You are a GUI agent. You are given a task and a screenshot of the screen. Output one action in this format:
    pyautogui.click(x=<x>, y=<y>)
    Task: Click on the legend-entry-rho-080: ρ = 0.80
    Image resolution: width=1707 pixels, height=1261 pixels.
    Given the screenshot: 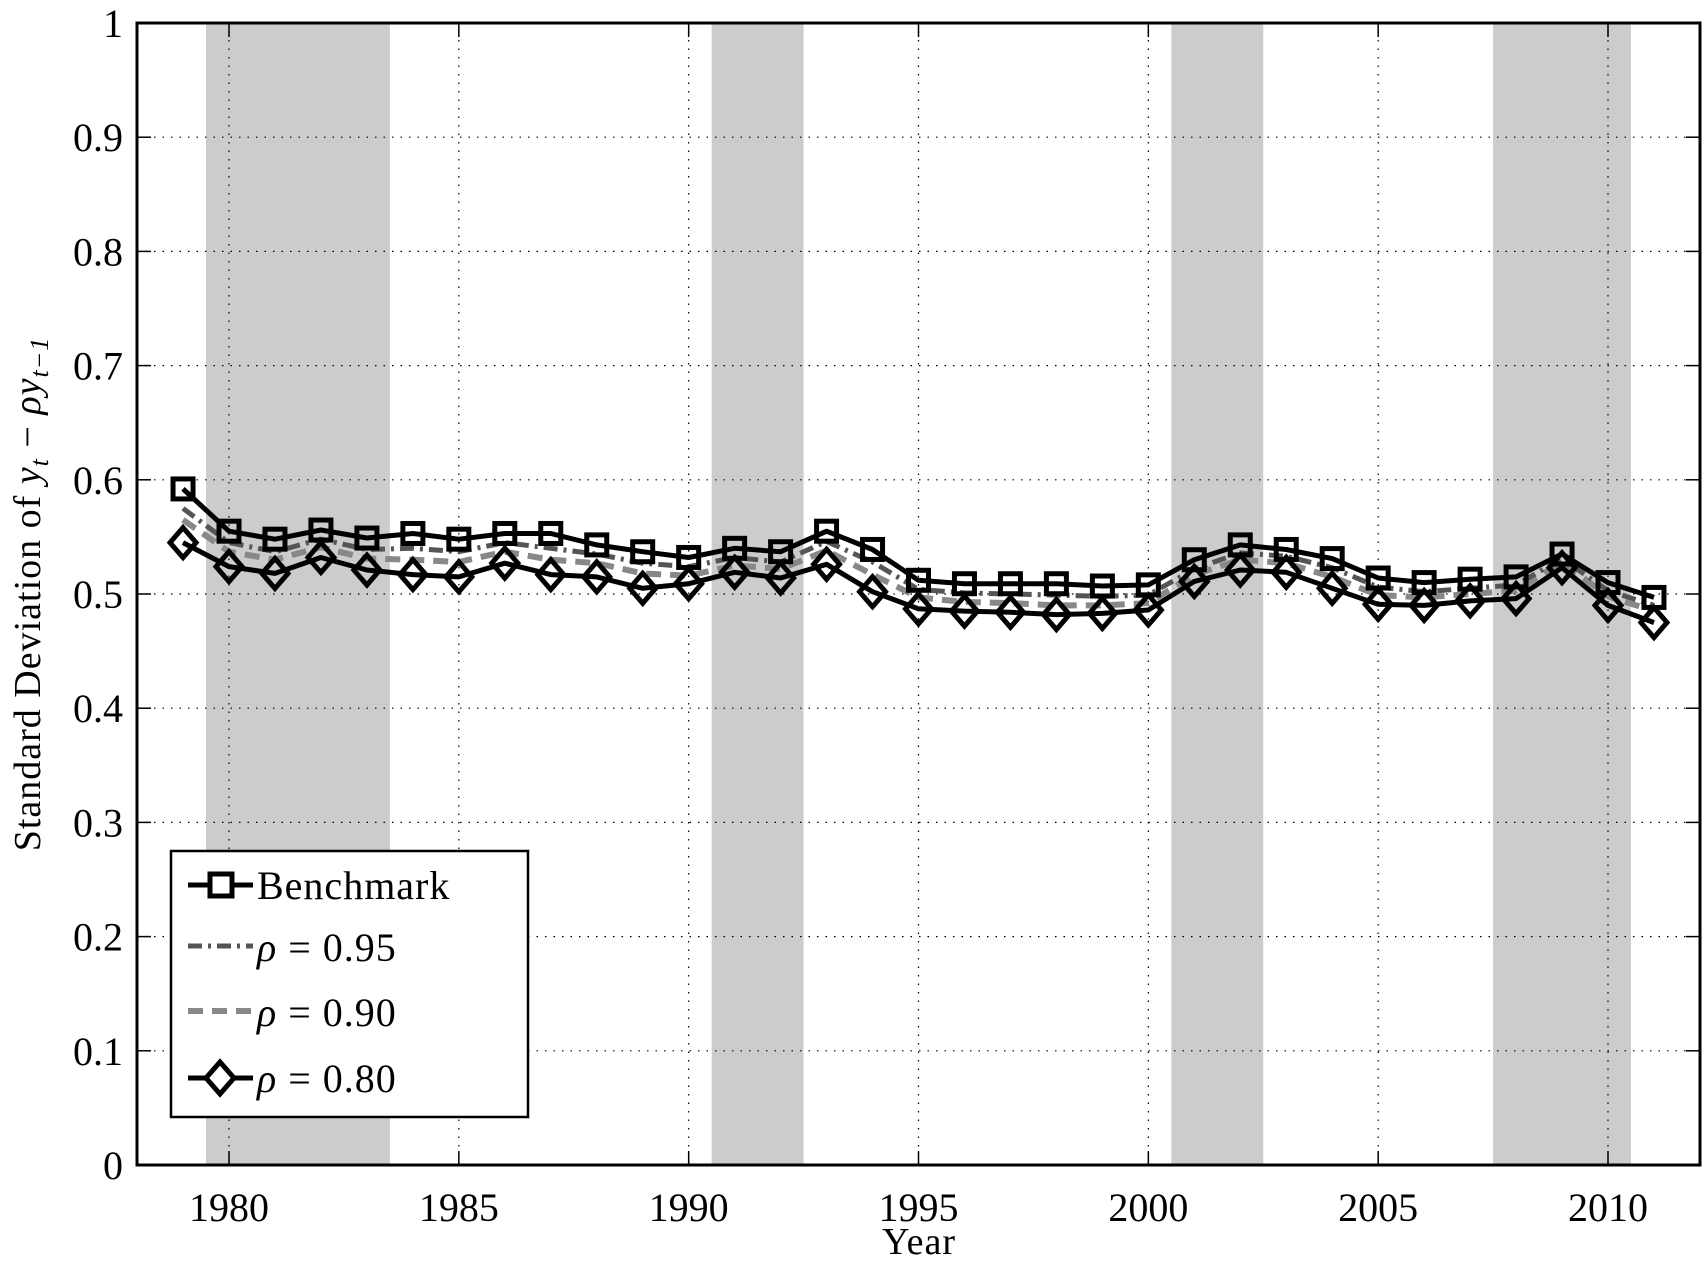 What is the action you would take?
    pyautogui.click(x=292, y=1078)
    